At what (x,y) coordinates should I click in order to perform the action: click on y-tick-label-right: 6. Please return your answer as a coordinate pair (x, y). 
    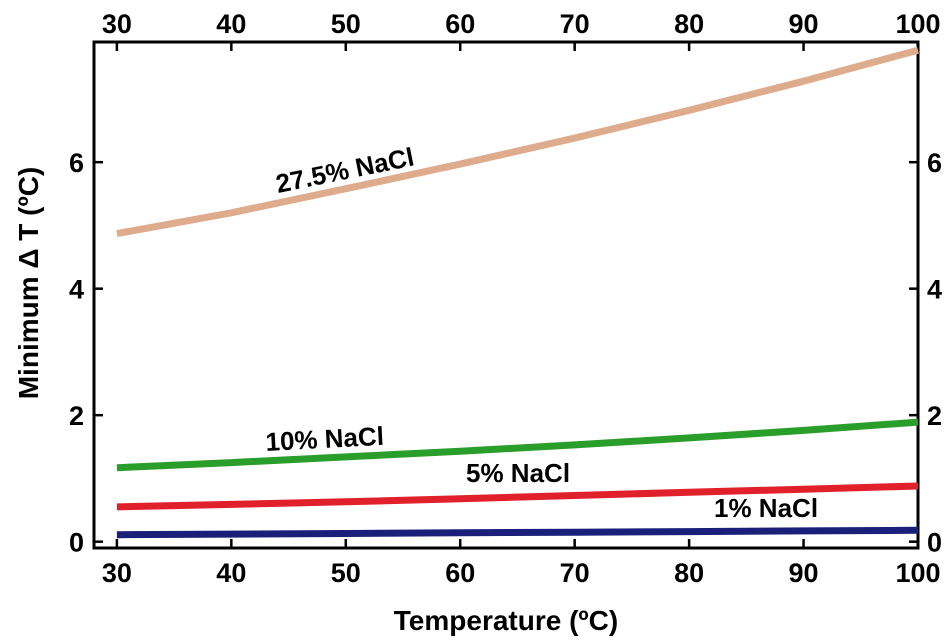
    Looking at the image, I should click on (934, 163).